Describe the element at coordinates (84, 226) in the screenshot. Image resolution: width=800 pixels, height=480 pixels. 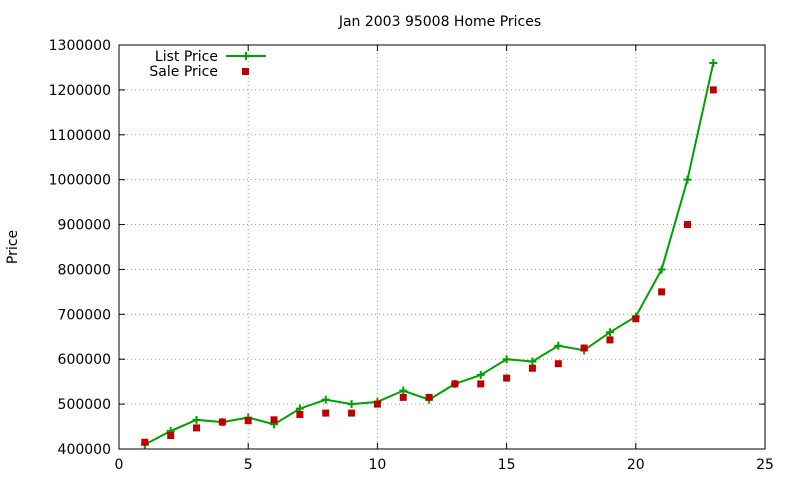
I see `y-tick-label: 900000` at that location.